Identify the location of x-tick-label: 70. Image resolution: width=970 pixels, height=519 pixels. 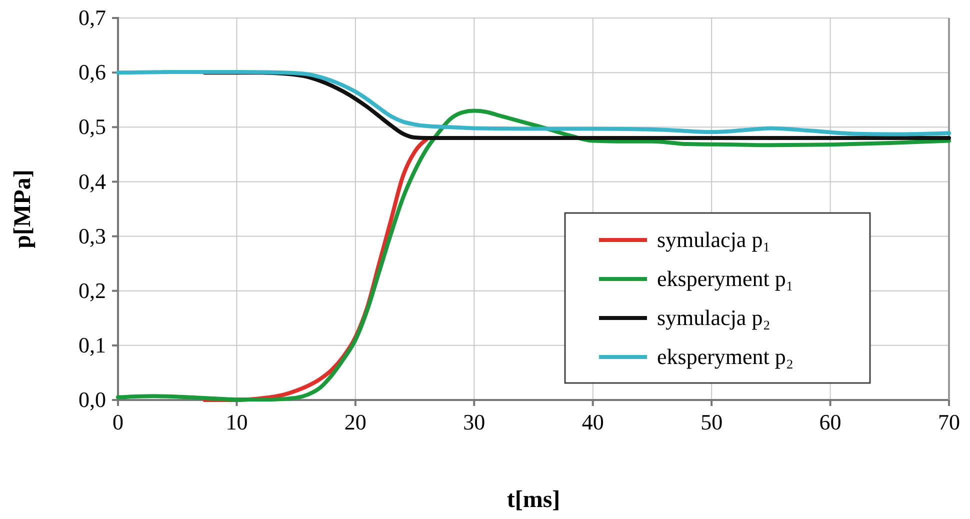
(949, 422).